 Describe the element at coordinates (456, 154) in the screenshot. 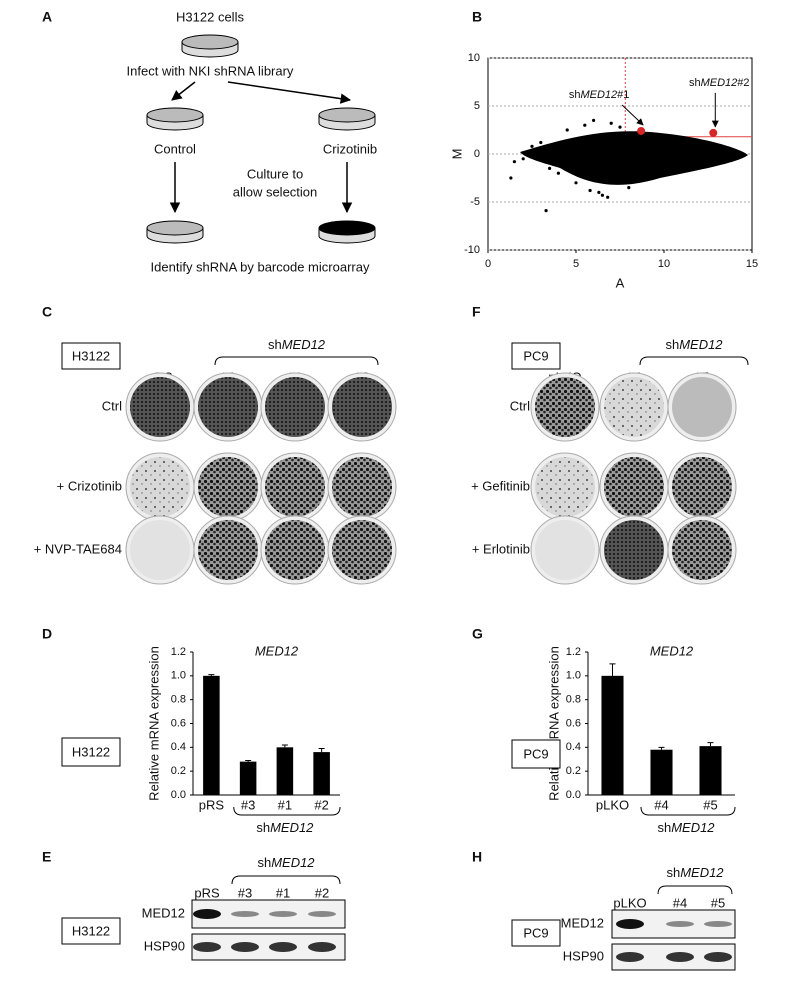

I see `y-axis-label: M` at that location.